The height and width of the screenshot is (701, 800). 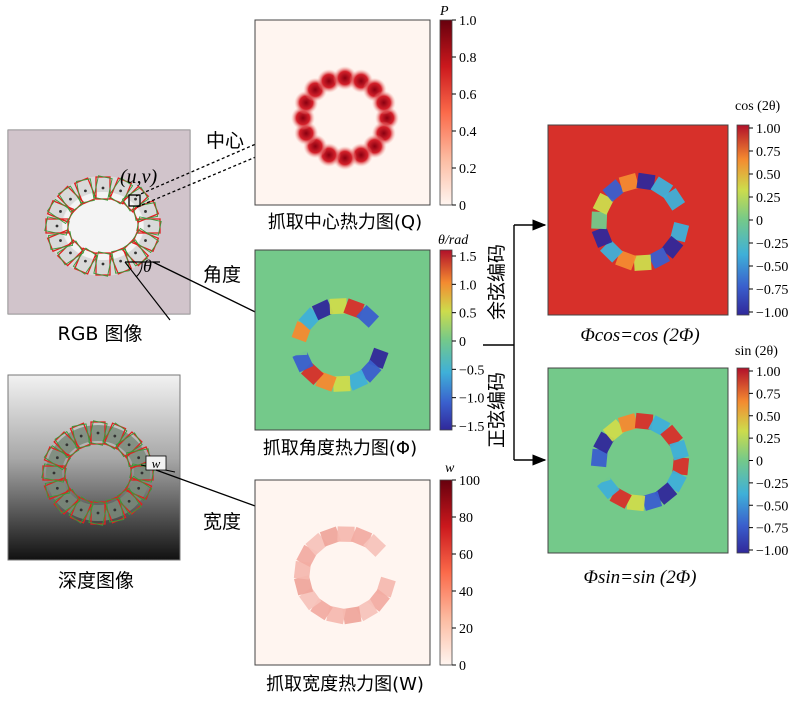 I want to click on q-colorbar-title: P, so click(x=444, y=11).